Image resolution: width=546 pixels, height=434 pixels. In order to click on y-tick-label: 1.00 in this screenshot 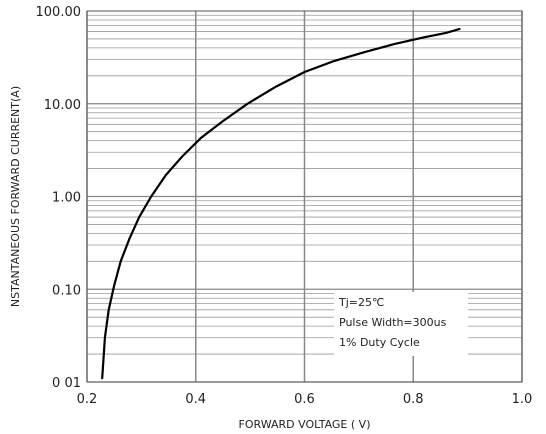, I will do `click(66, 198)`.